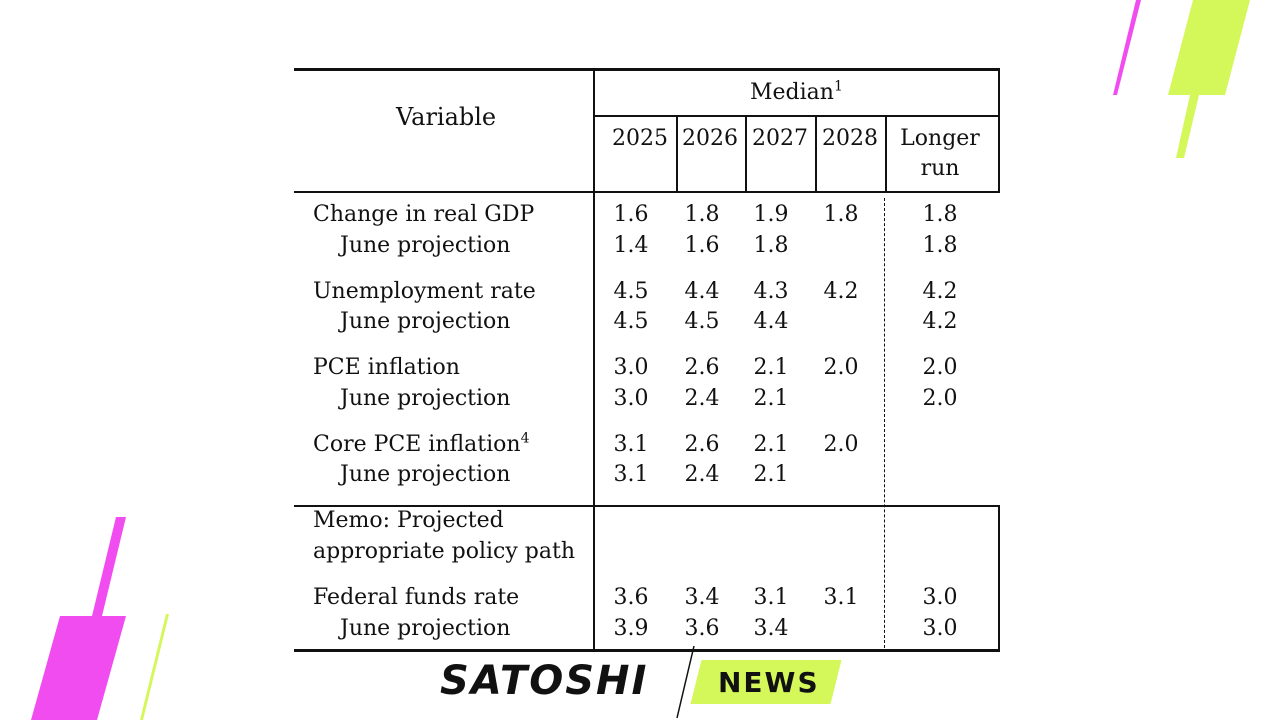  I want to click on header-median: Median1, so click(796, 93).